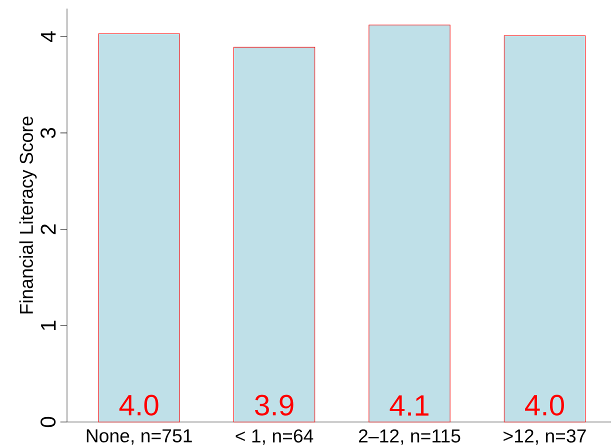 Image resolution: width=612 pixels, height=447 pixels. What do you see at coordinates (274, 405) in the screenshot?
I see `data-label: 3.9` at bounding box center [274, 405].